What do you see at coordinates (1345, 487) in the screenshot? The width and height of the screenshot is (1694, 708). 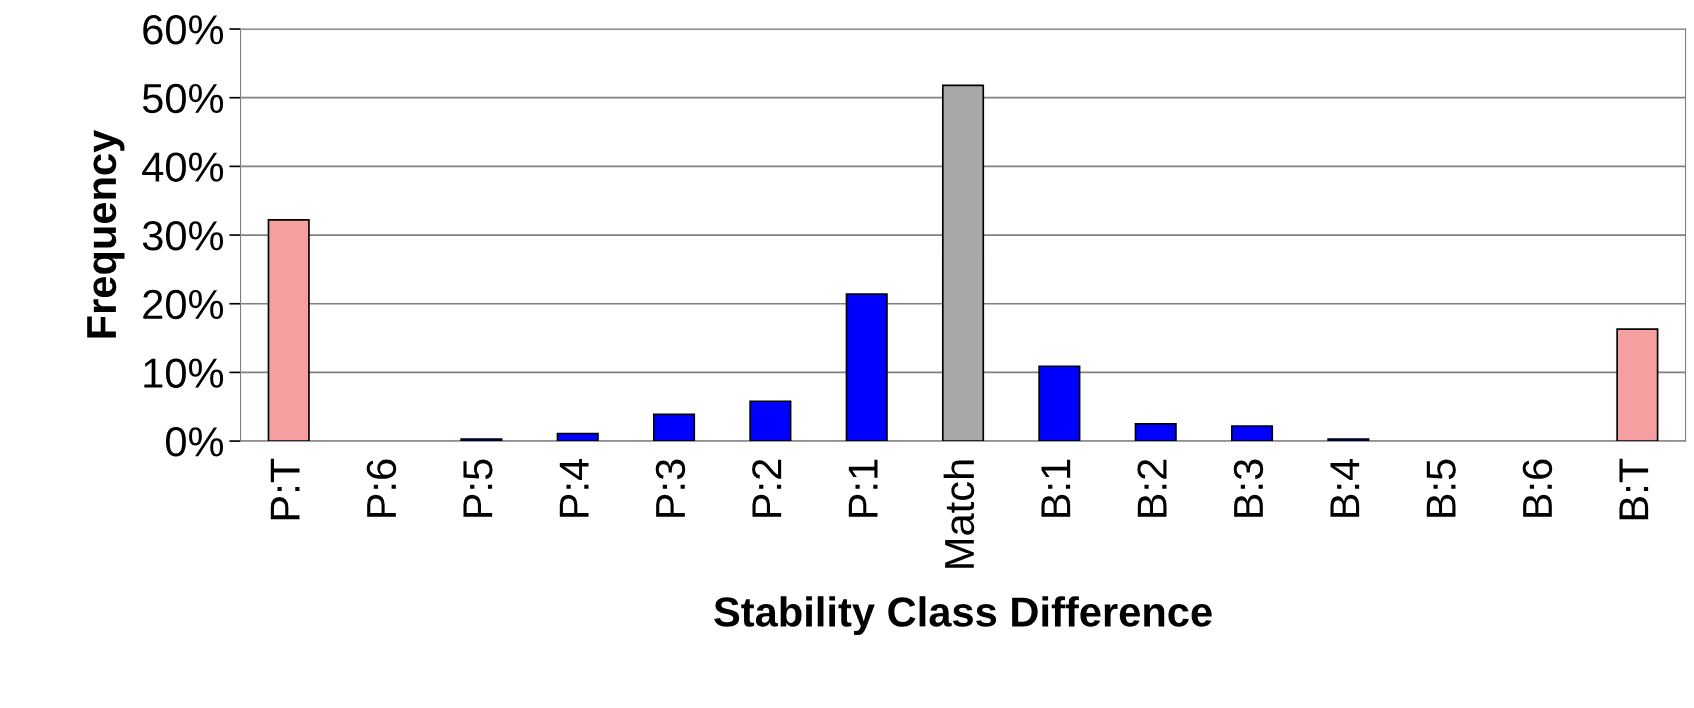 I see `x-tick-label: B:4` at bounding box center [1345, 487].